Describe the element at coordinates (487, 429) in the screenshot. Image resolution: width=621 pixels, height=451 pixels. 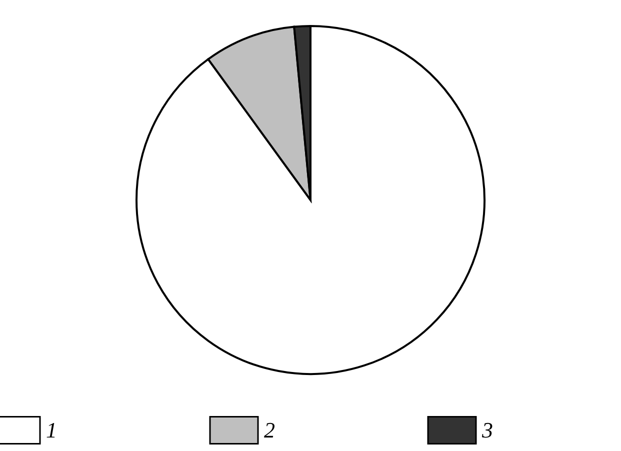
I see `legend-label: 3` at that location.